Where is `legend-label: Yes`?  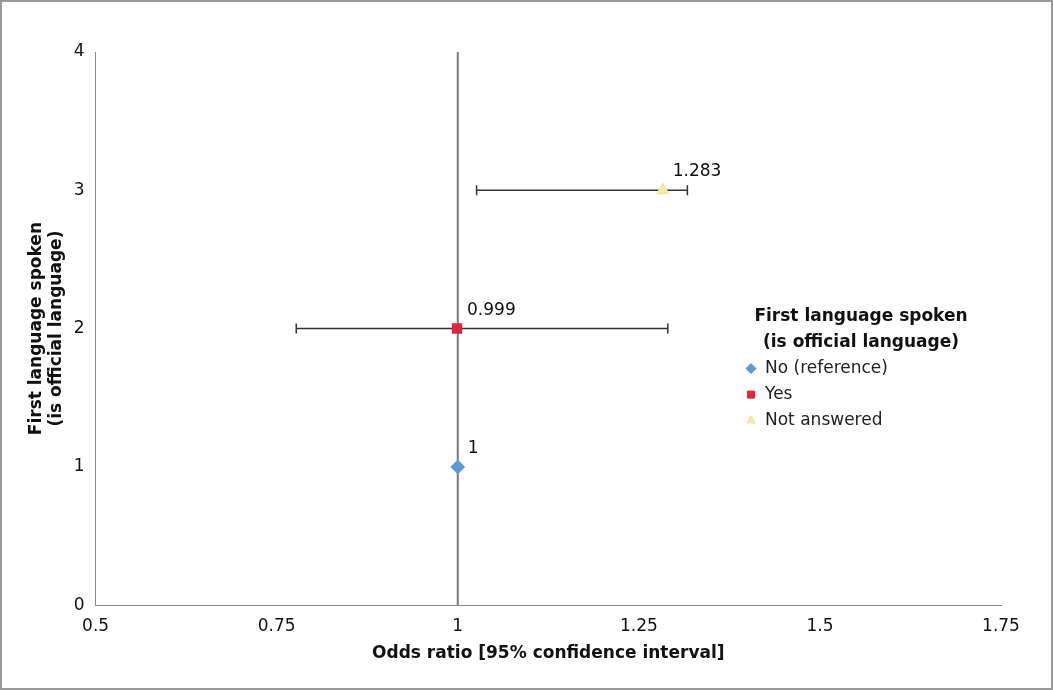 legend-label: Yes is located at coordinates (778, 393).